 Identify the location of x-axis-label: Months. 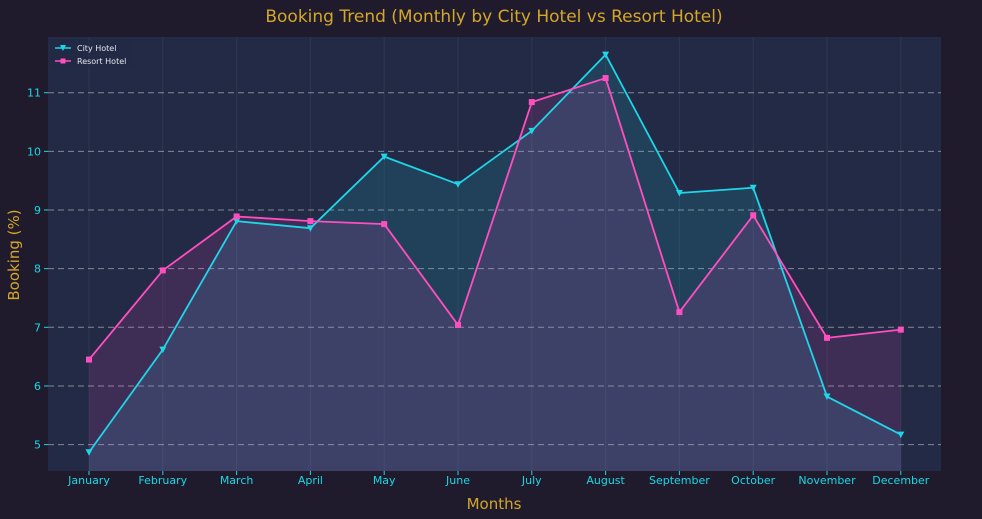
(494, 504).